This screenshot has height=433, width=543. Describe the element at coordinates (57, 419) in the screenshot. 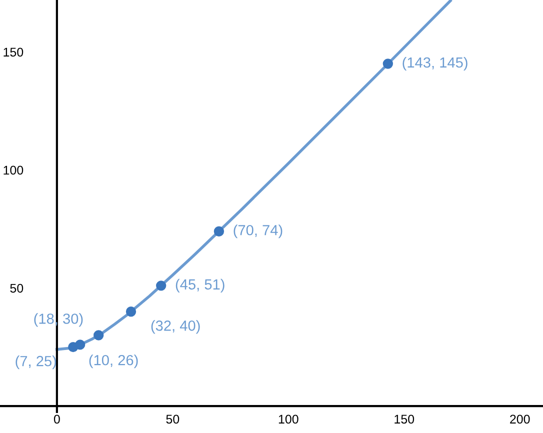

I see `x-tick-label: 0` at that location.